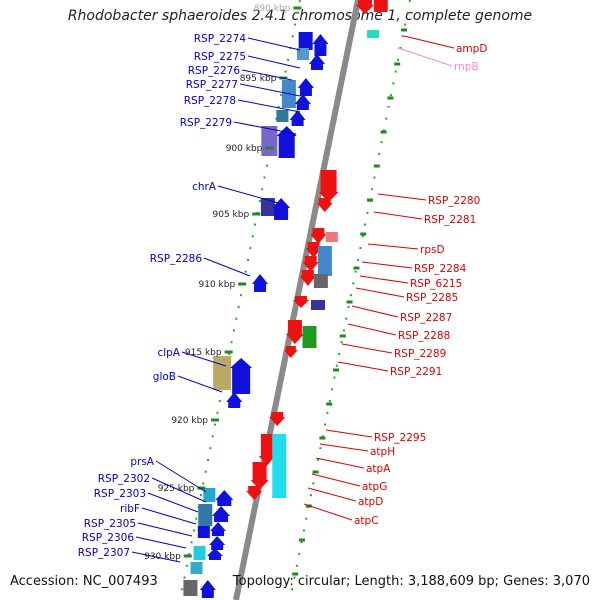 The width and height of the screenshot is (600, 600). I want to click on gene-label-right: RSP_2281, so click(450, 220).